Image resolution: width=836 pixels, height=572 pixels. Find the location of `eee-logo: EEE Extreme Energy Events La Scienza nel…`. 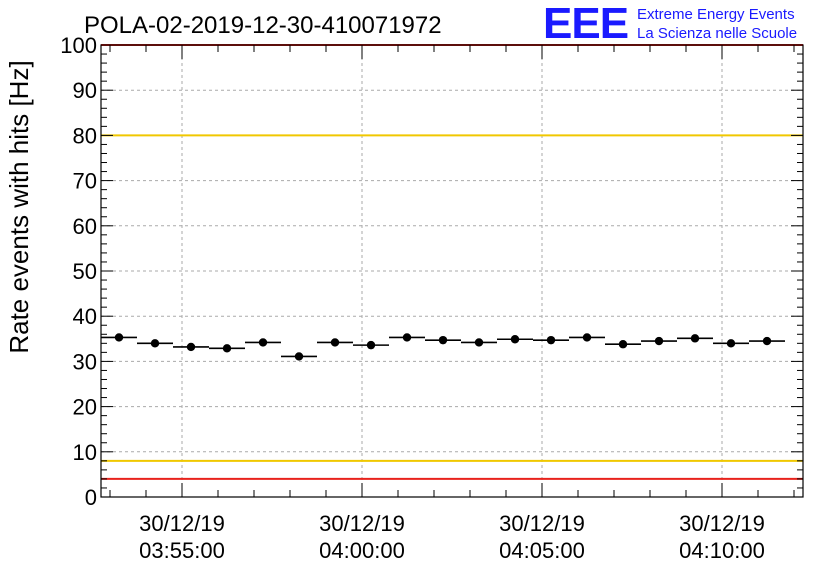

eee-logo: EEE Extreme Energy Events La Scienza nel… is located at coordinates (670, 24).